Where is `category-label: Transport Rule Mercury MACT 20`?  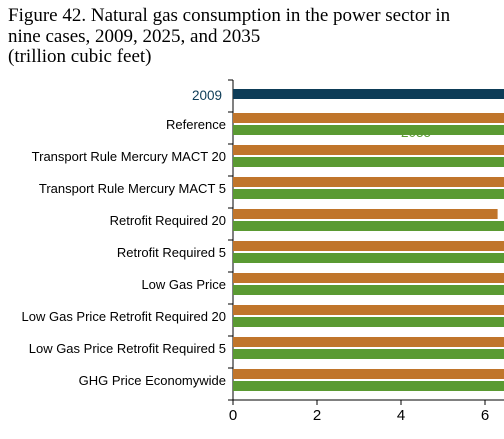 category-label: Transport Rule Mercury MACT 20 is located at coordinates (129, 156).